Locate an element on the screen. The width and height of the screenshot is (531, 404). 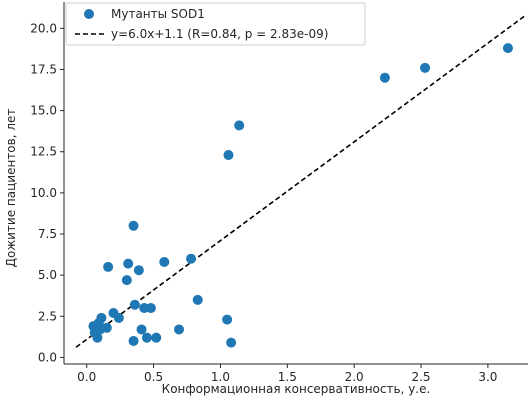
legend-box is located at coordinates (215, 24).